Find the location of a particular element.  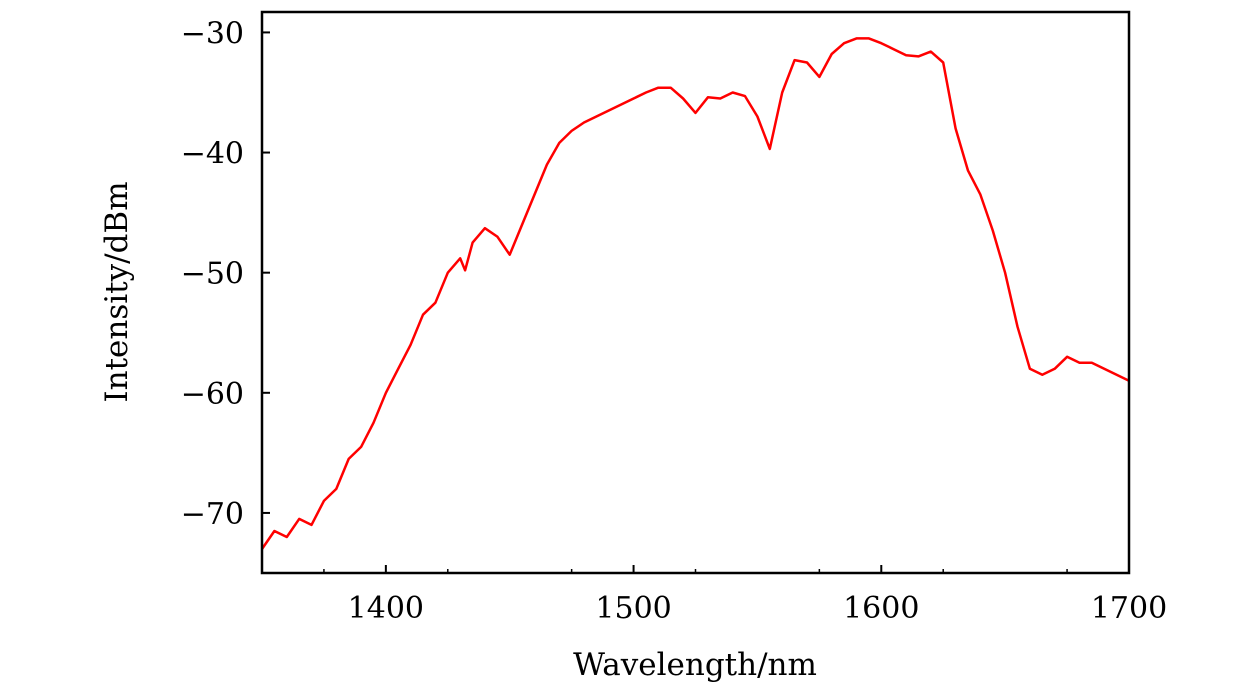

x-axis-label: Wavelength/nm is located at coordinates (695, 665).